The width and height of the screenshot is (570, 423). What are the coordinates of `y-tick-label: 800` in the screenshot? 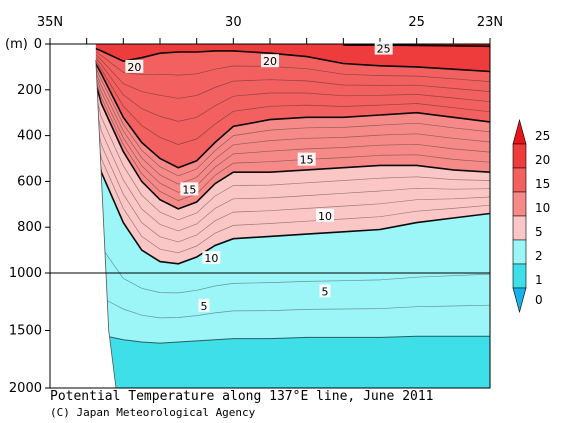 It's located at (29, 227).